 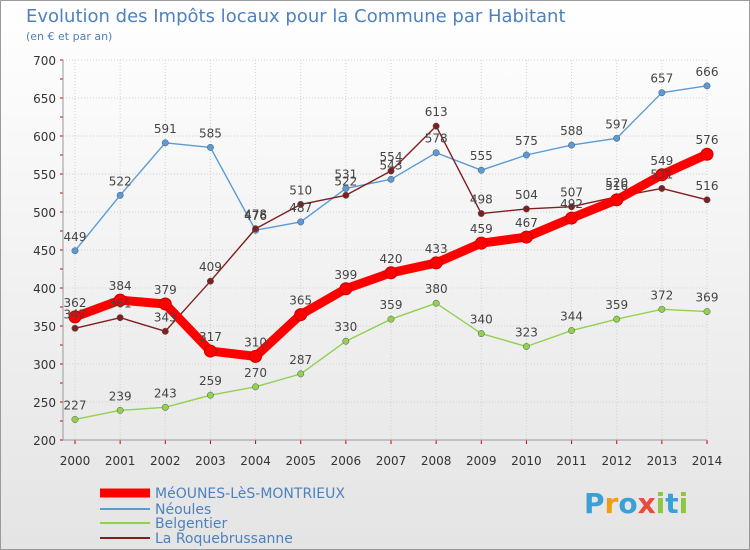 I want to click on data-label: 555, so click(x=481, y=156).